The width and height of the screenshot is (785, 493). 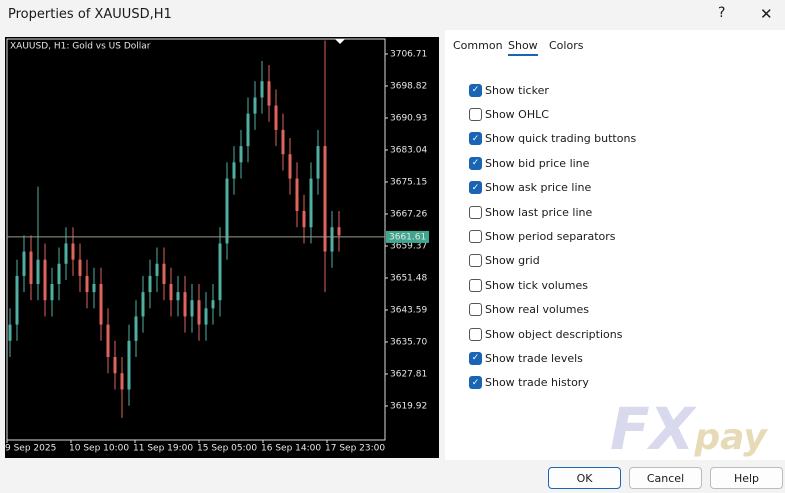 I want to click on option: ✓ Show bid price line, so click(x=529, y=163).